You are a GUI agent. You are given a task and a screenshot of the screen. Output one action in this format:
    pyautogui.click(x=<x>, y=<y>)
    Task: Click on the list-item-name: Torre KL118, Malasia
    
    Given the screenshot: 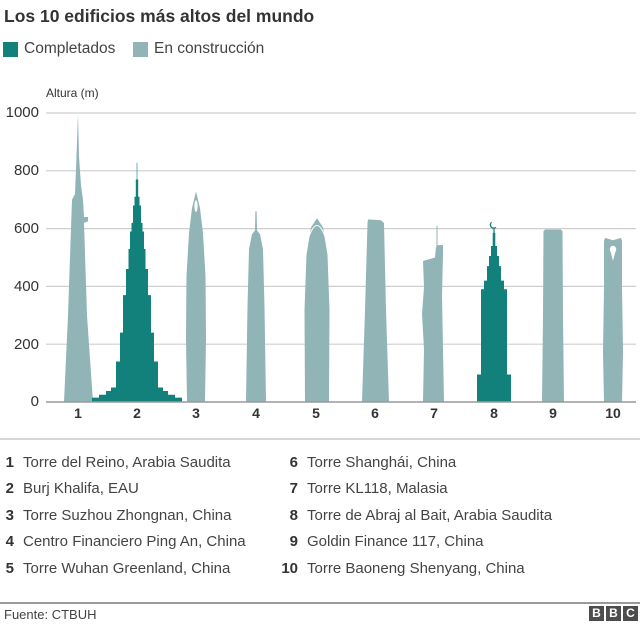 What is the action you would take?
    pyautogui.click(x=377, y=488)
    